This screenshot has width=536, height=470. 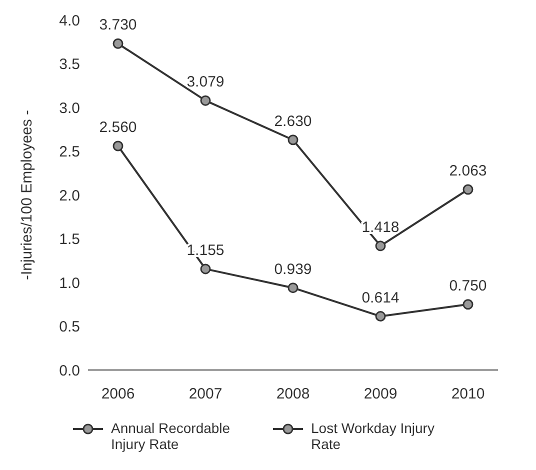 What do you see at coordinates (293, 269) in the screenshot?
I see `data-label: 0.939` at bounding box center [293, 269].